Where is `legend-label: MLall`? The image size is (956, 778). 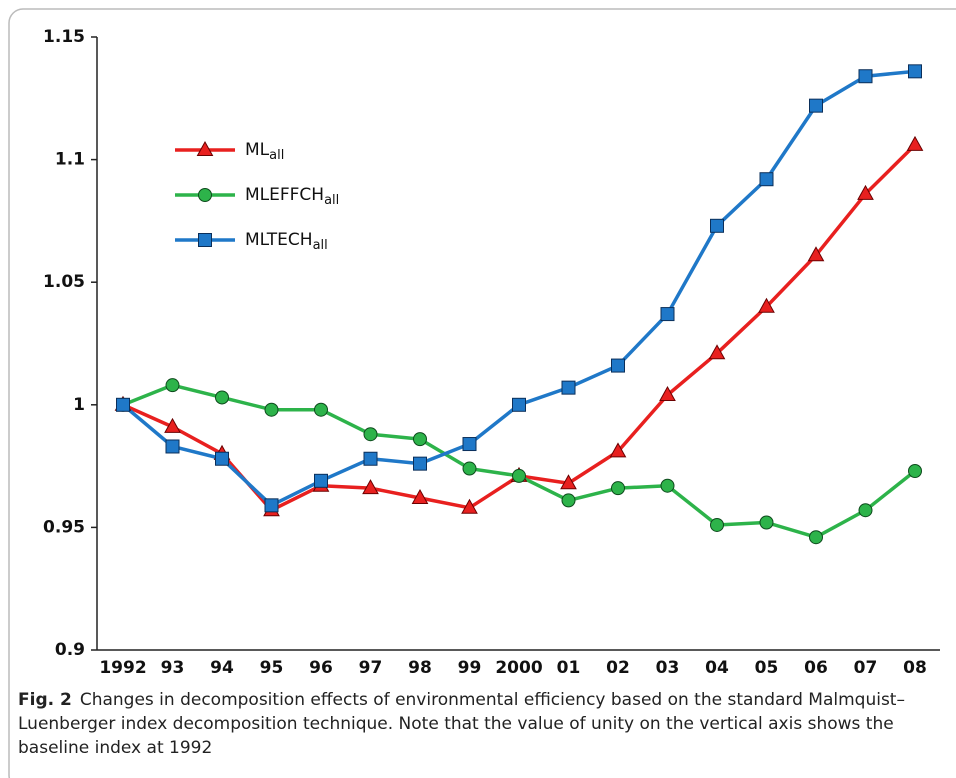
legend-label: MLall is located at coordinates (264, 151).